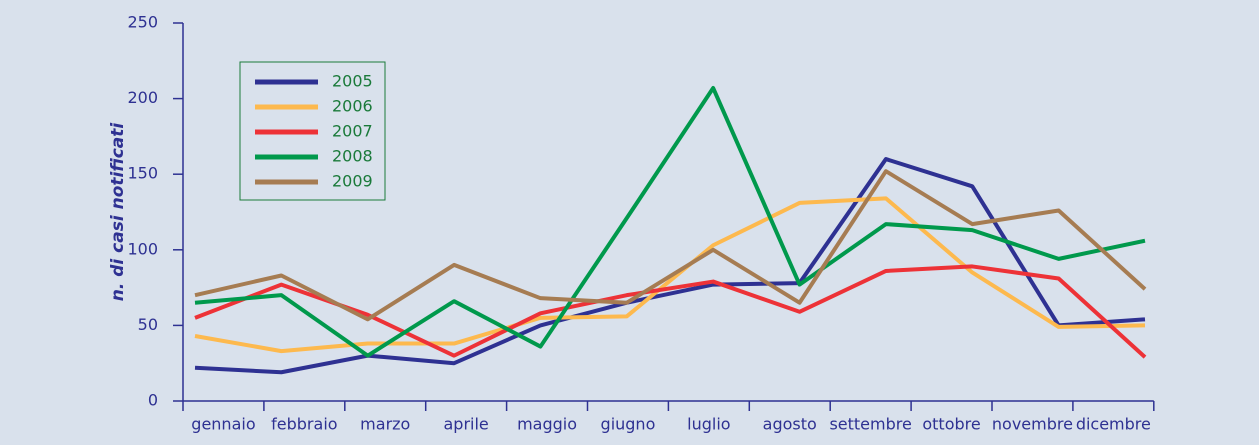 Image resolution: width=1259 pixels, height=445 pixels. Describe the element at coordinates (142, 97) in the screenshot. I see `y-tick-label: 200` at that location.